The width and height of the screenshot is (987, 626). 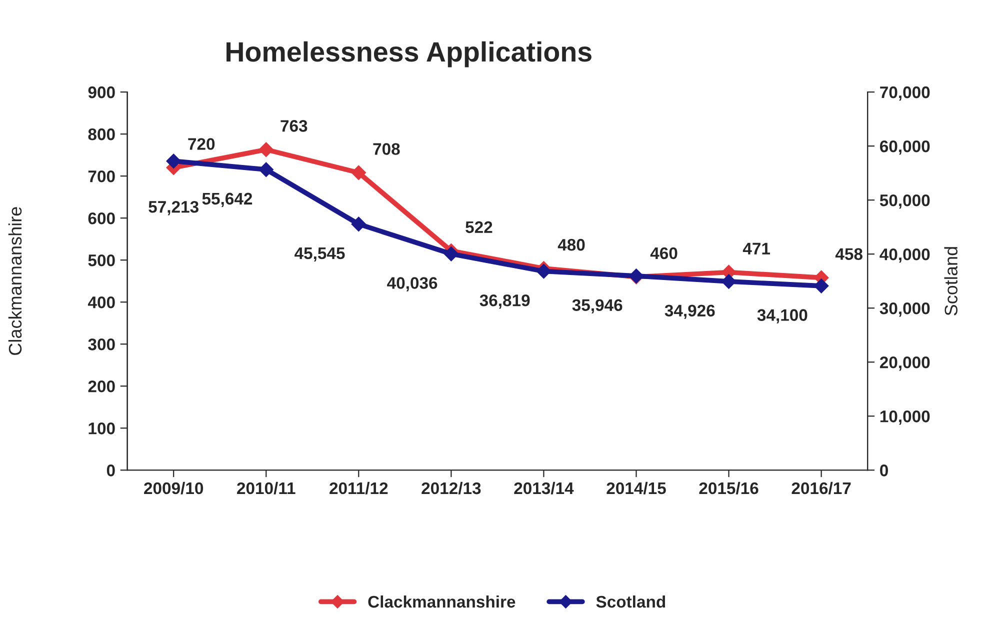 What do you see at coordinates (319, 255) in the screenshot?
I see `data-label: 45,545` at bounding box center [319, 255].